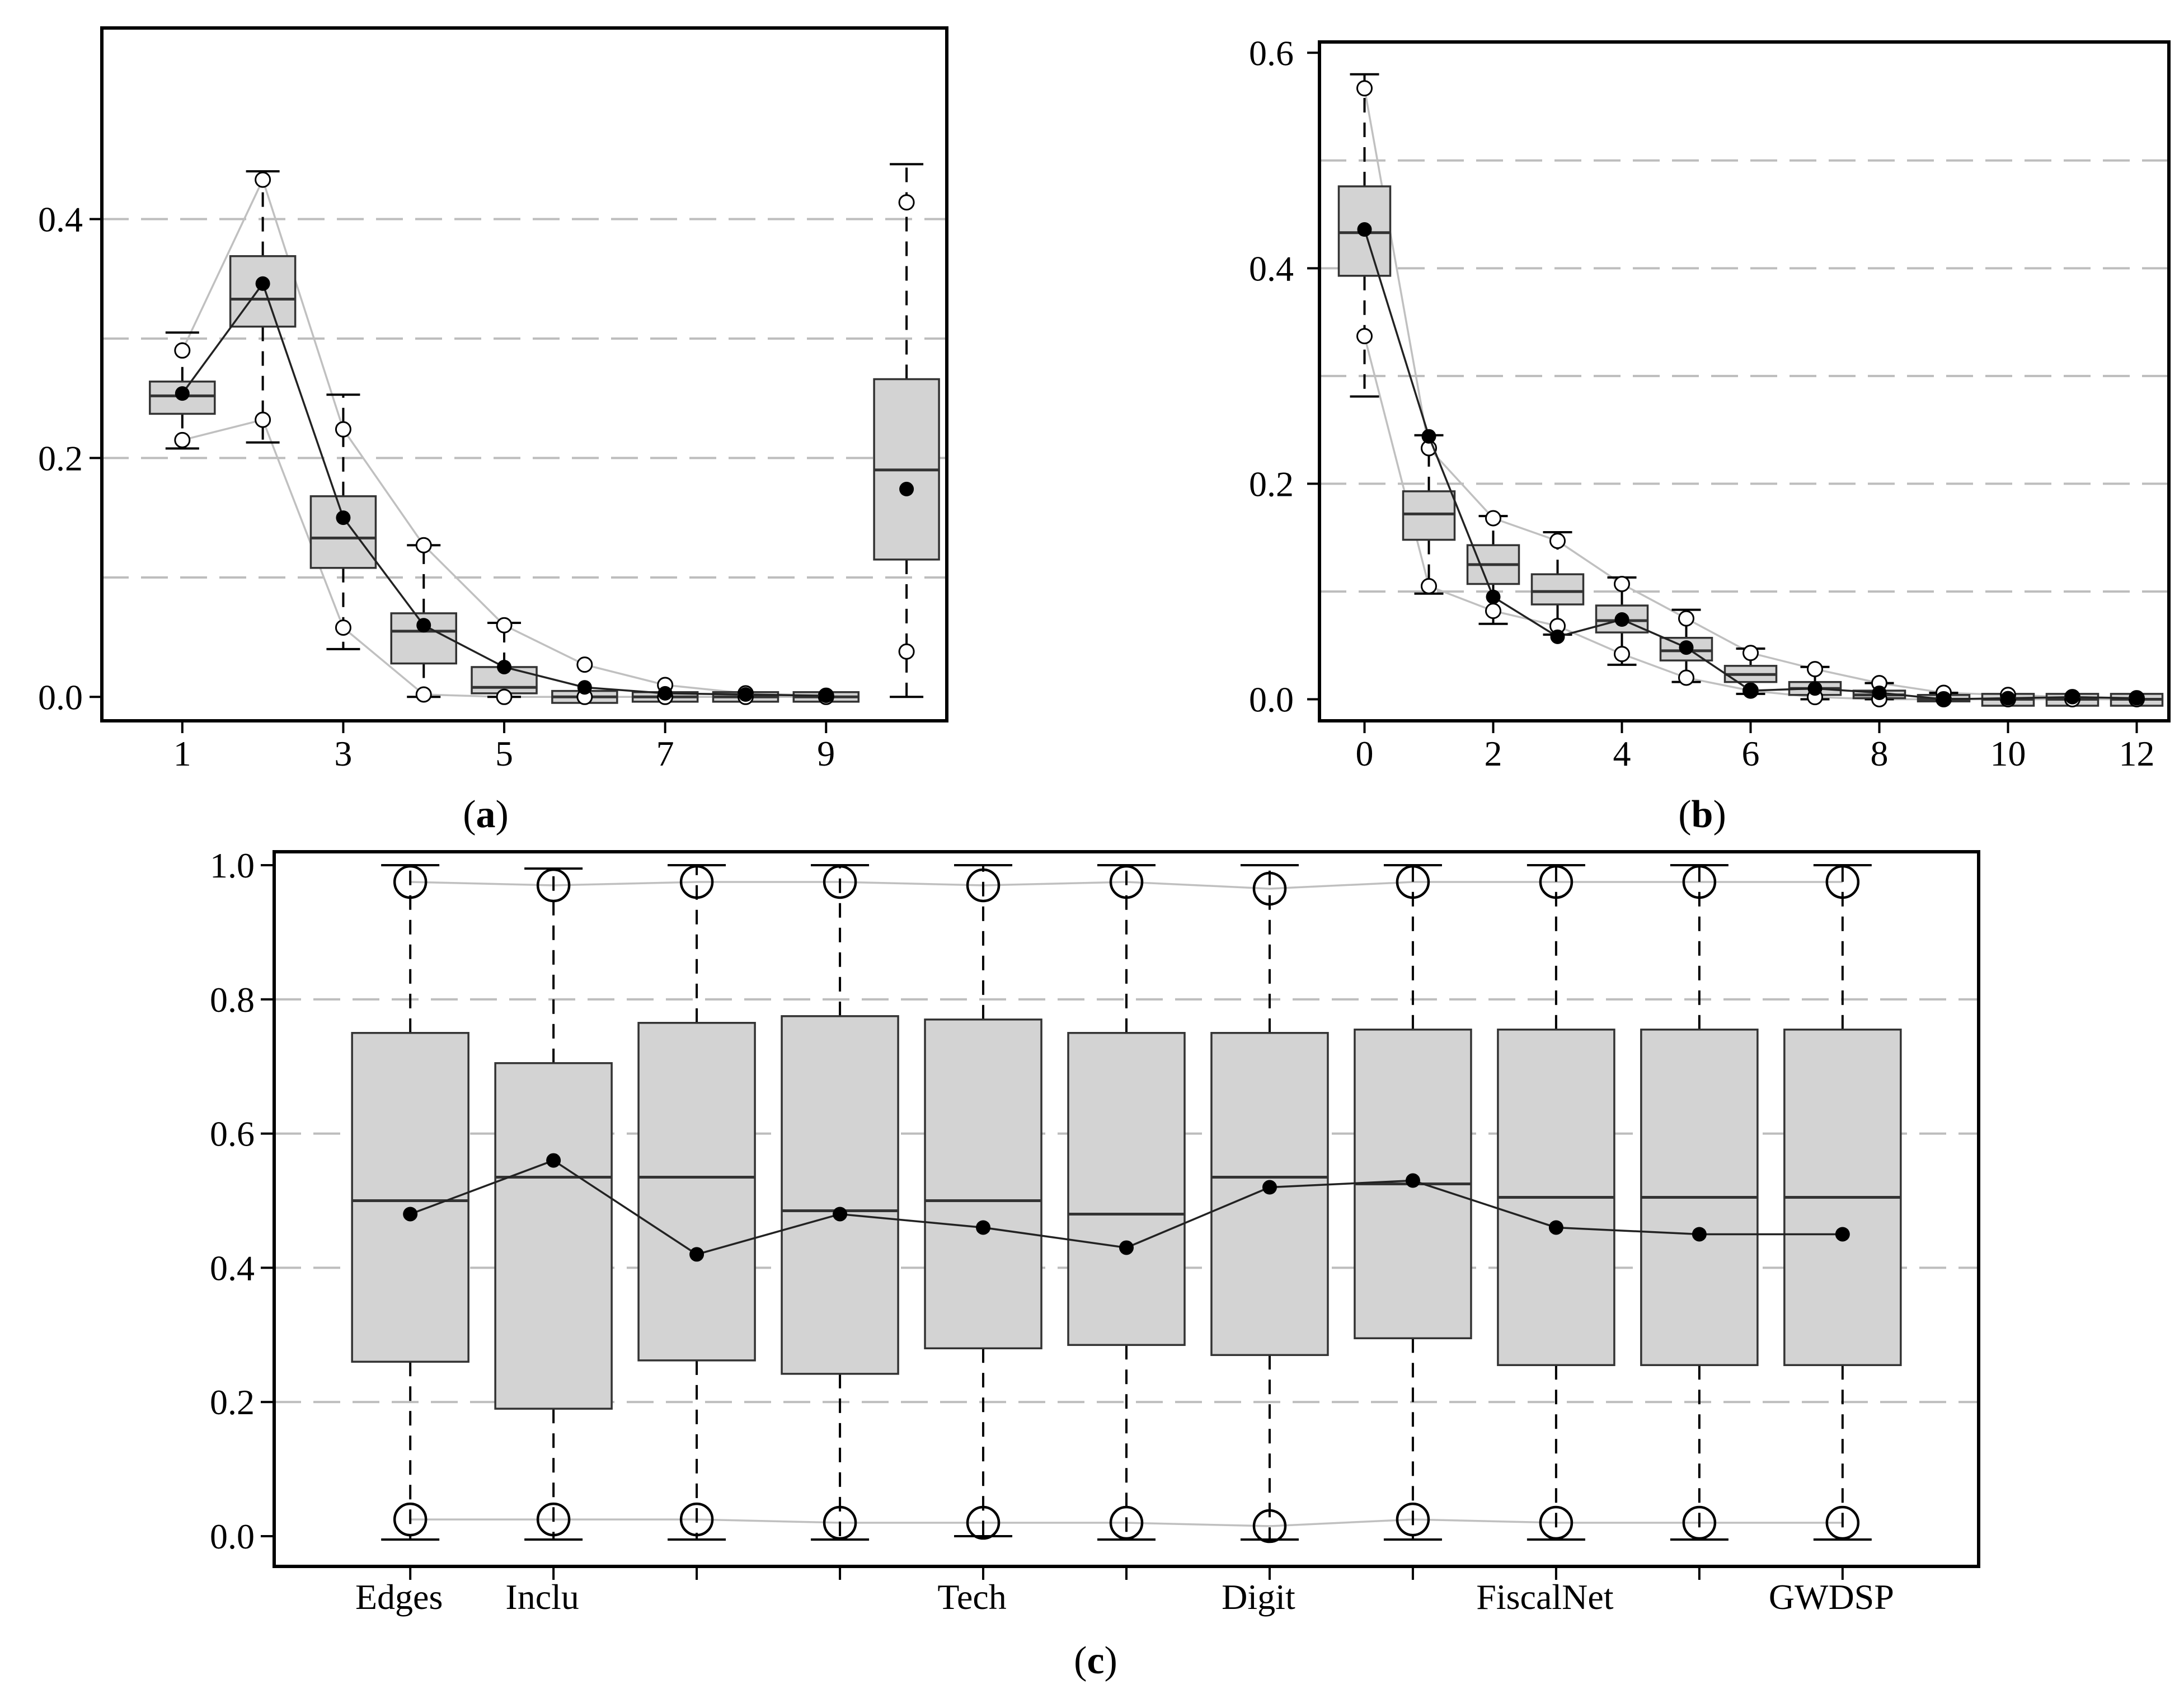 Image resolution: width=2184 pixels, height=1694 pixels. I want to click on x-tick-label-0: 0, so click(1365, 753).